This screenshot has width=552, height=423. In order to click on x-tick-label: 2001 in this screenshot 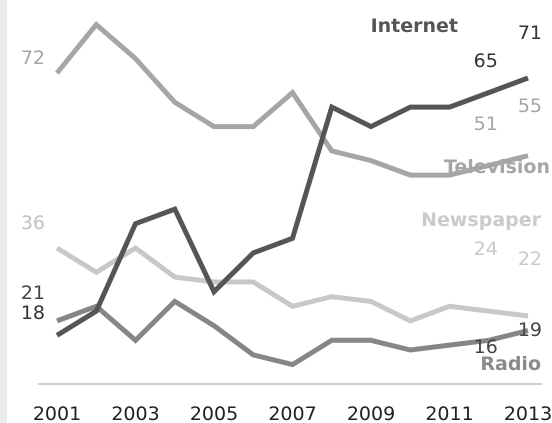, I will do `click(57, 413)`.